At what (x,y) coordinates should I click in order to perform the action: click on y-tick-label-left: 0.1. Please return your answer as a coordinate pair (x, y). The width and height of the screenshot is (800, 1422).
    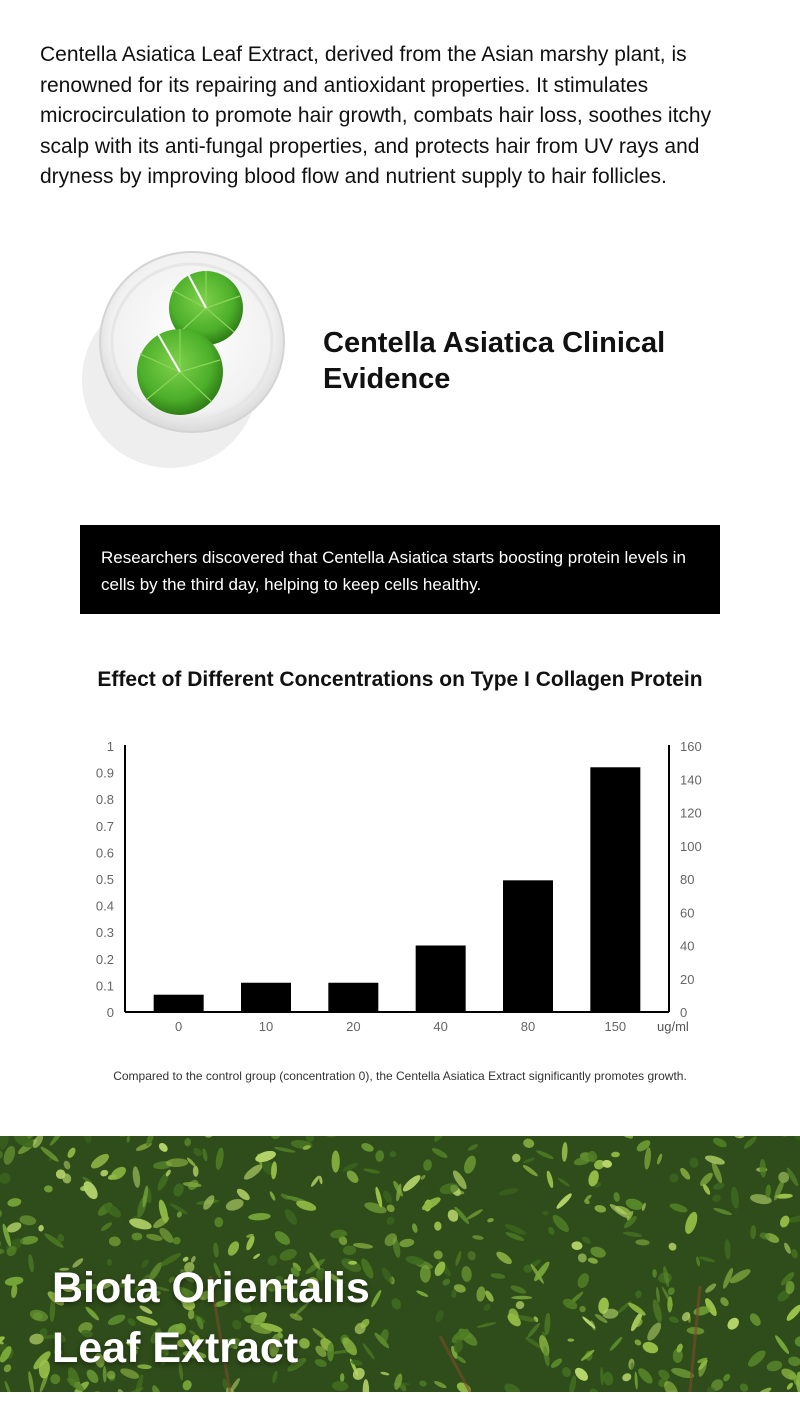
    Looking at the image, I should click on (105, 985).